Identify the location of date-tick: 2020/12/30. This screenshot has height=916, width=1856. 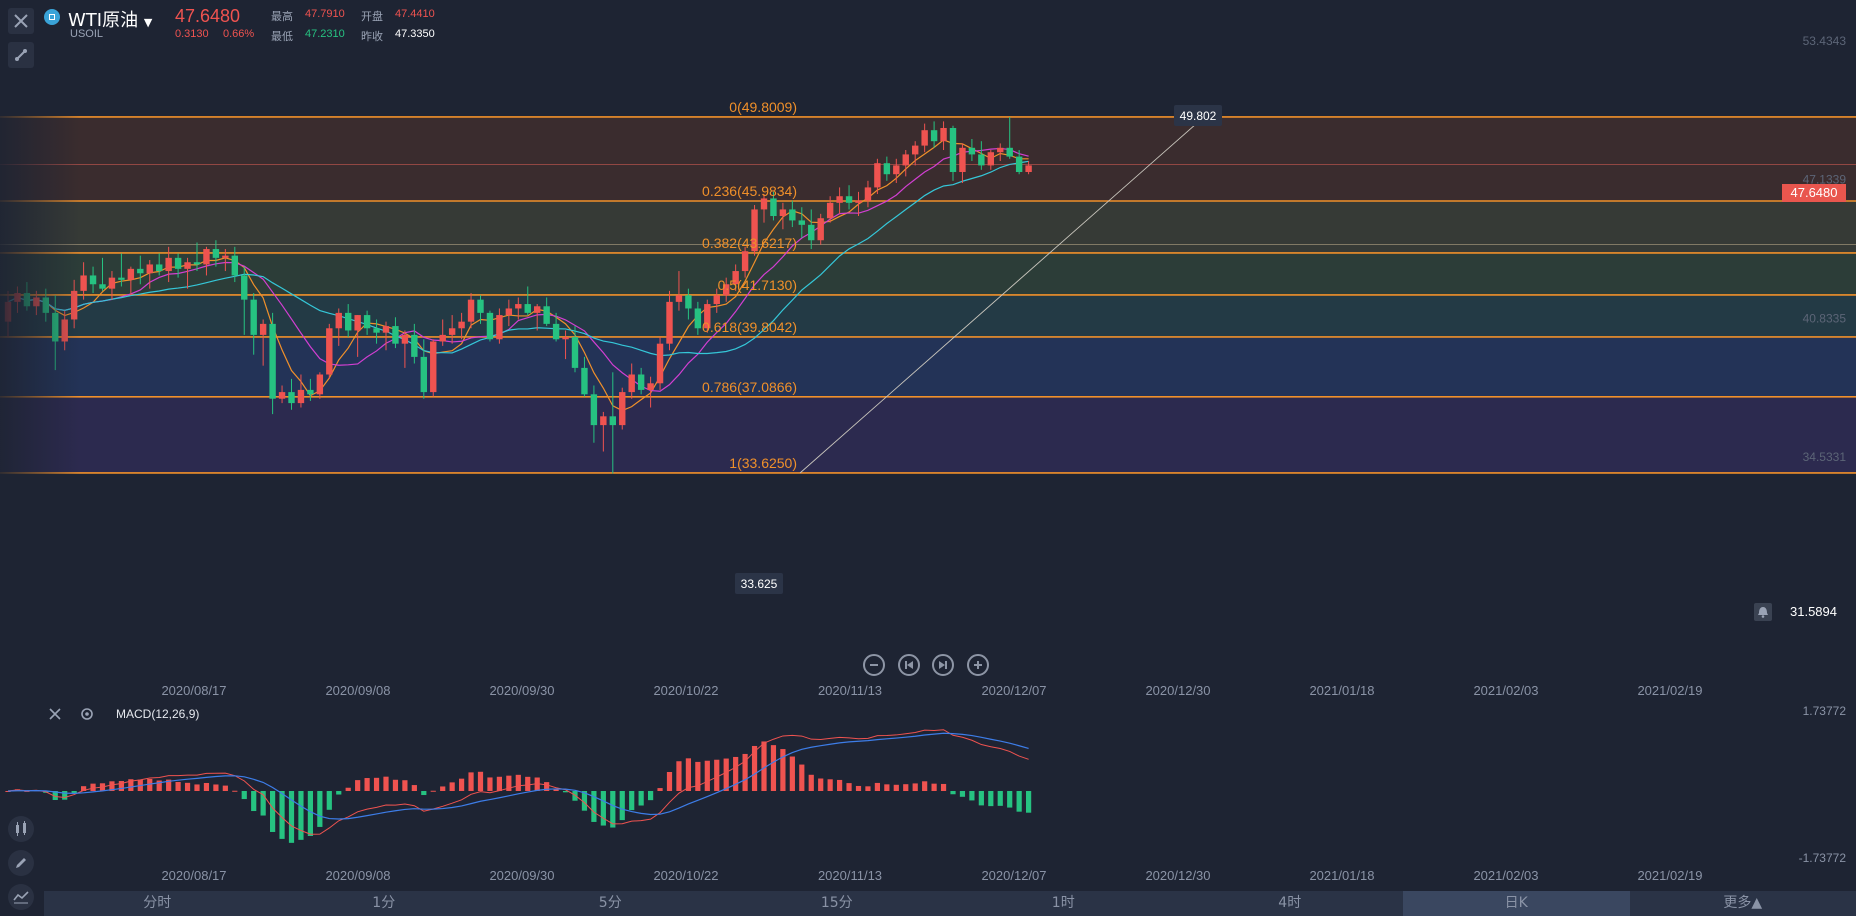
(1177, 690).